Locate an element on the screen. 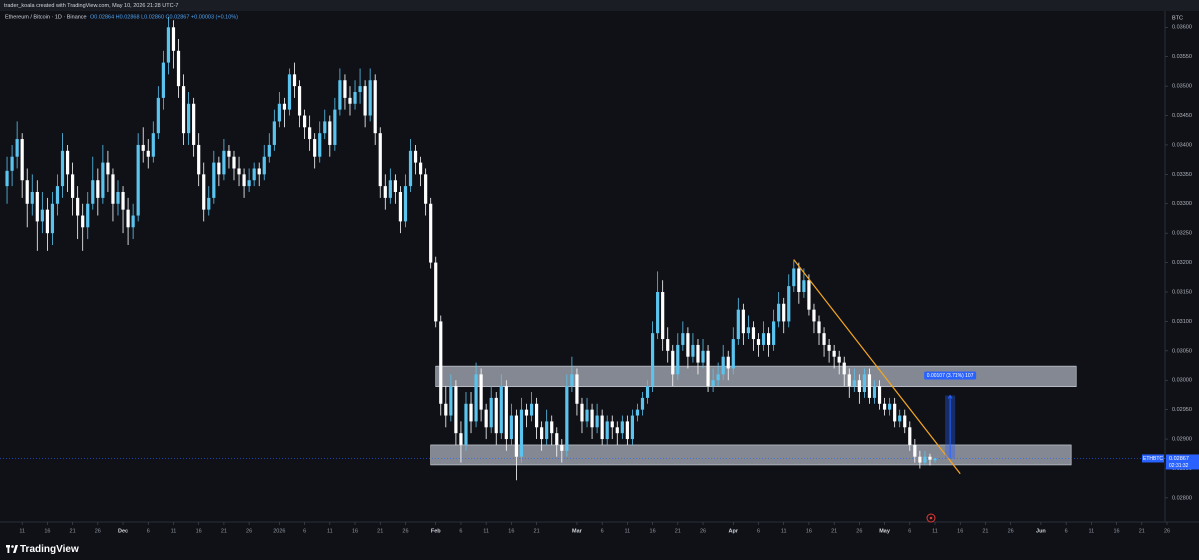 The width and height of the screenshot is (1199, 560). symbol-label: ETHBTC is located at coordinates (1153, 459).